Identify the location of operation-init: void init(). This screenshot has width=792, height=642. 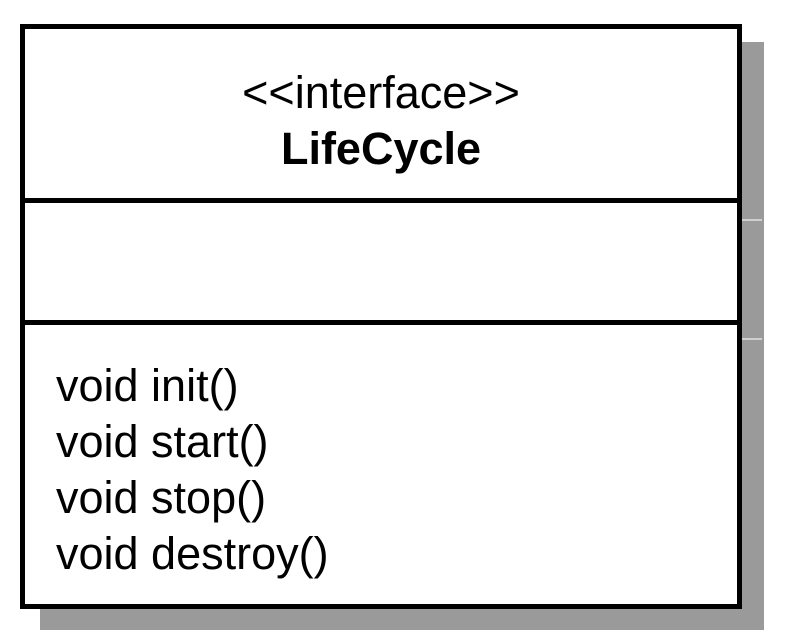
(147, 385).